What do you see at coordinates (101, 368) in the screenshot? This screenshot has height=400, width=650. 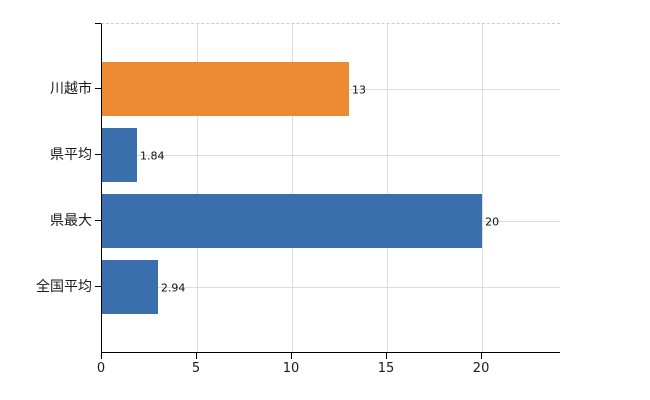 I see `x-tick-label: 0` at bounding box center [101, 368].